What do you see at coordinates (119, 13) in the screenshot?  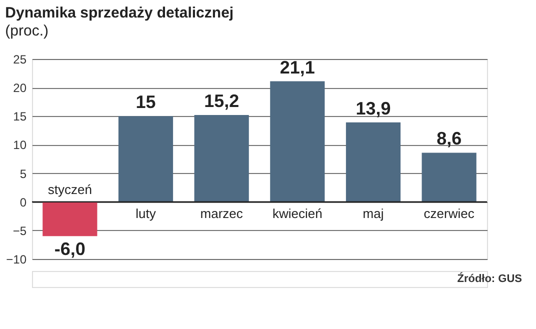 I see `chart-title: Dynamika sprzedaży detalicznej` at bounding box center [119, 13].